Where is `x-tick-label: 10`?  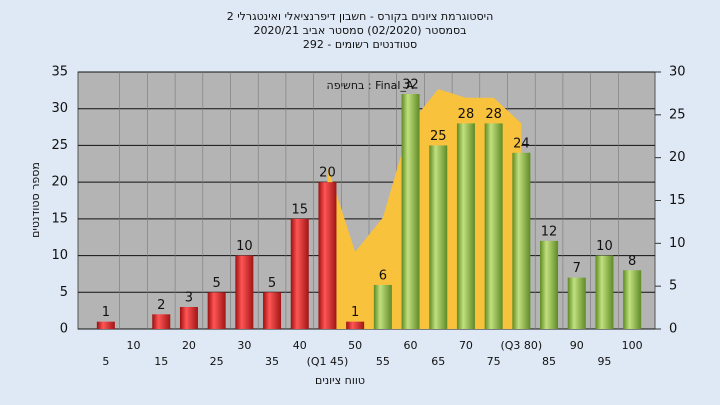 x-tick-label: 10 is located at coordinates (134, 345).